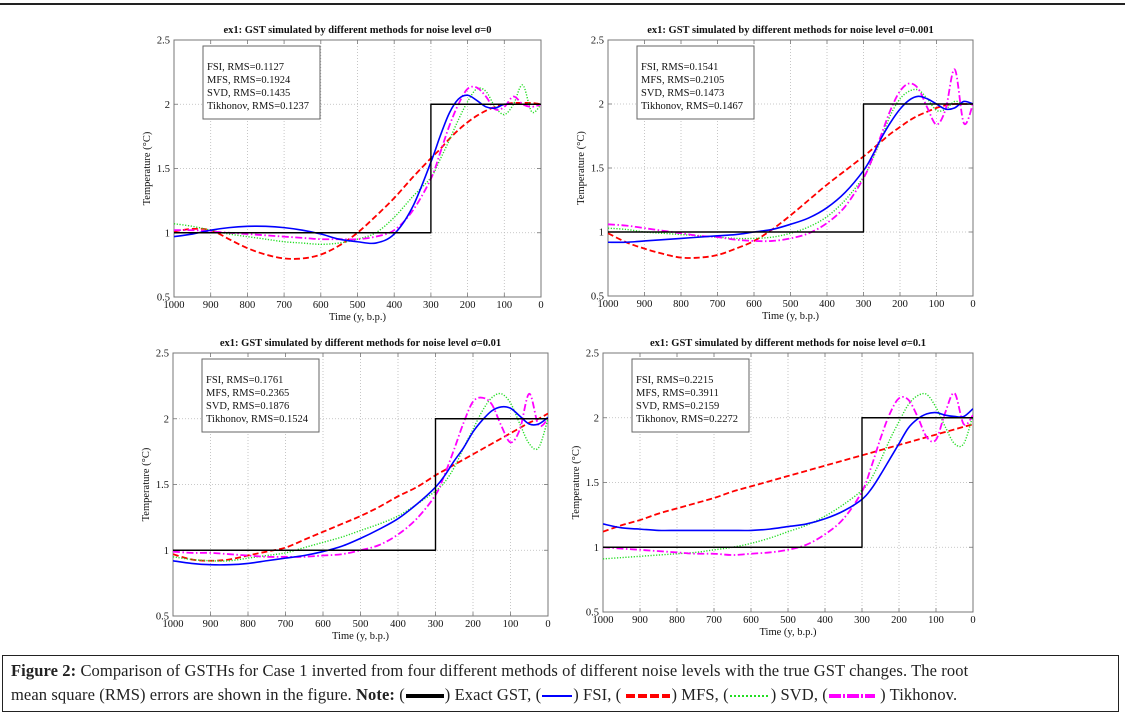 This screenshot has height=718, width=1125. What do you see at coordinates (692, 106) in the screenshot?
I see `rms-entry: Tikhonov, RMS=0.1467` at bounding box center [692, 106].